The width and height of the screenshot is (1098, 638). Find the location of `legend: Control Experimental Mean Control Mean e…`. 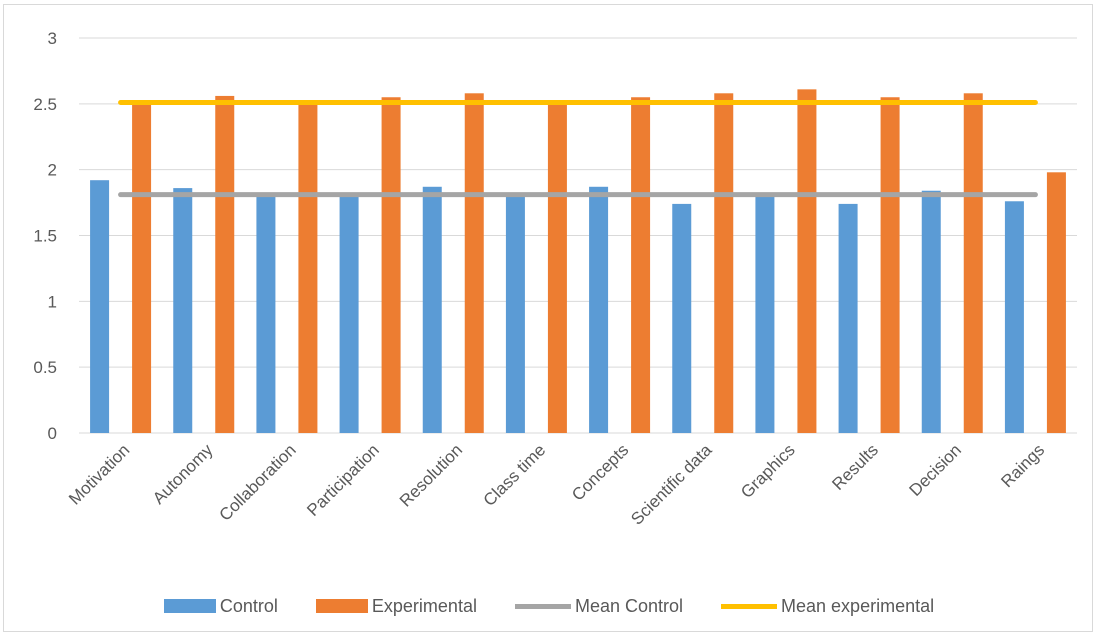

legend: Control Experimental Mean Control Mean e… is located at coordinates (549, 606).